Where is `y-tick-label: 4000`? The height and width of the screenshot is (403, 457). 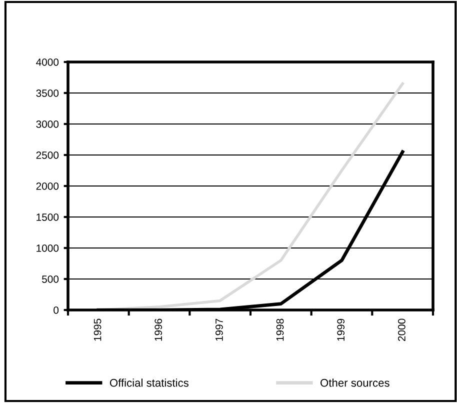 y-tick-label: 4000 is located at coordinates (47, 62).